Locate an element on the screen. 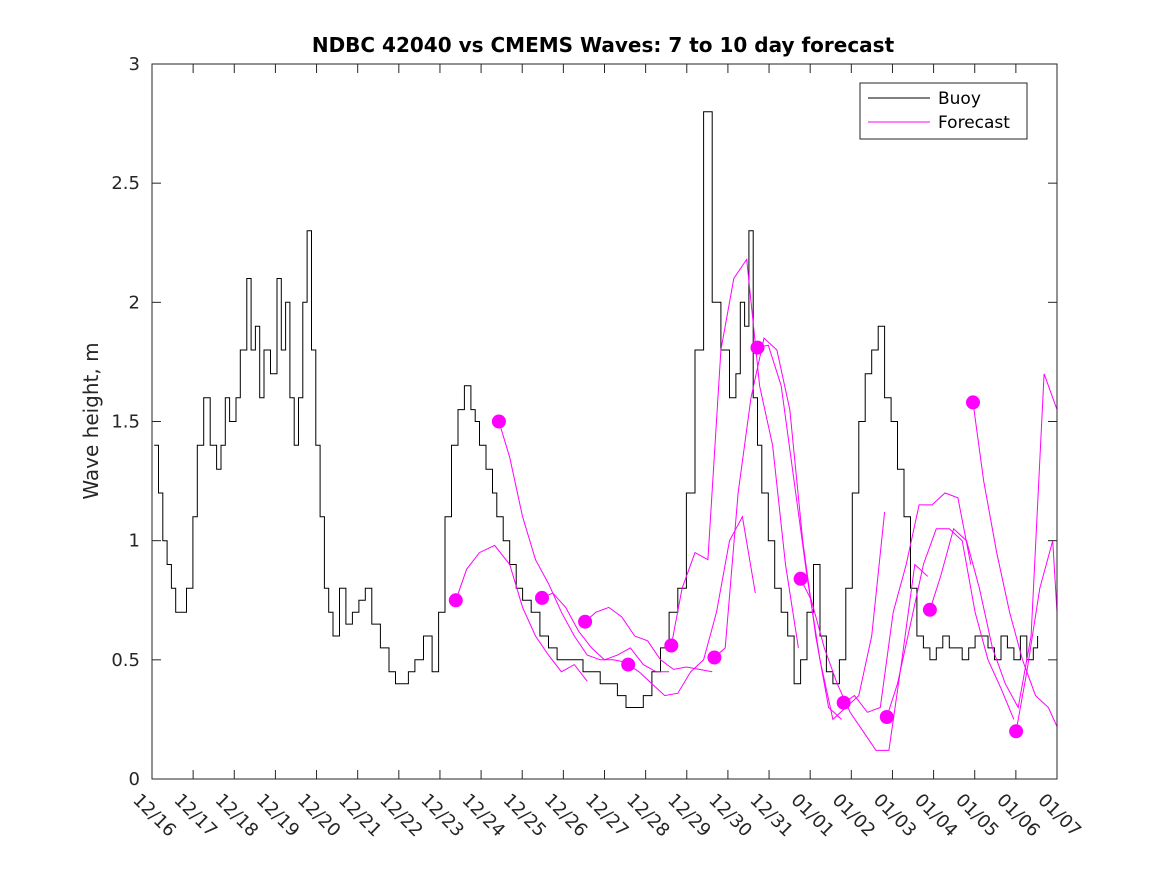  y-tick-label: 0.5 is located at coordinates (125, 660).